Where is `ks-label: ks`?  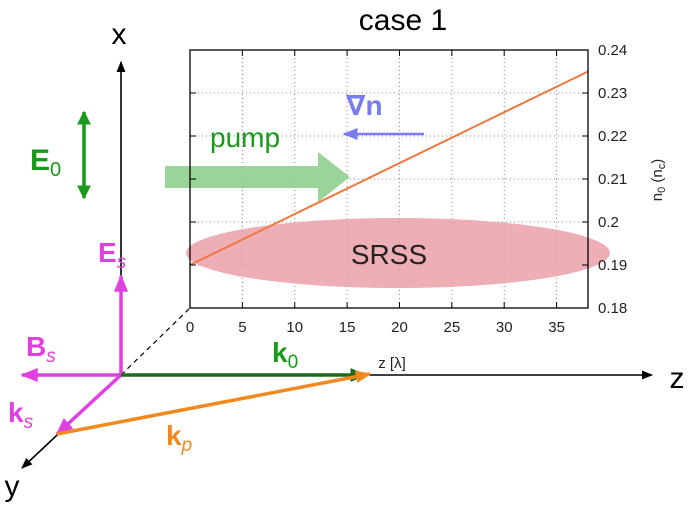 ks-label: ks is located at coordinates (21, 415).